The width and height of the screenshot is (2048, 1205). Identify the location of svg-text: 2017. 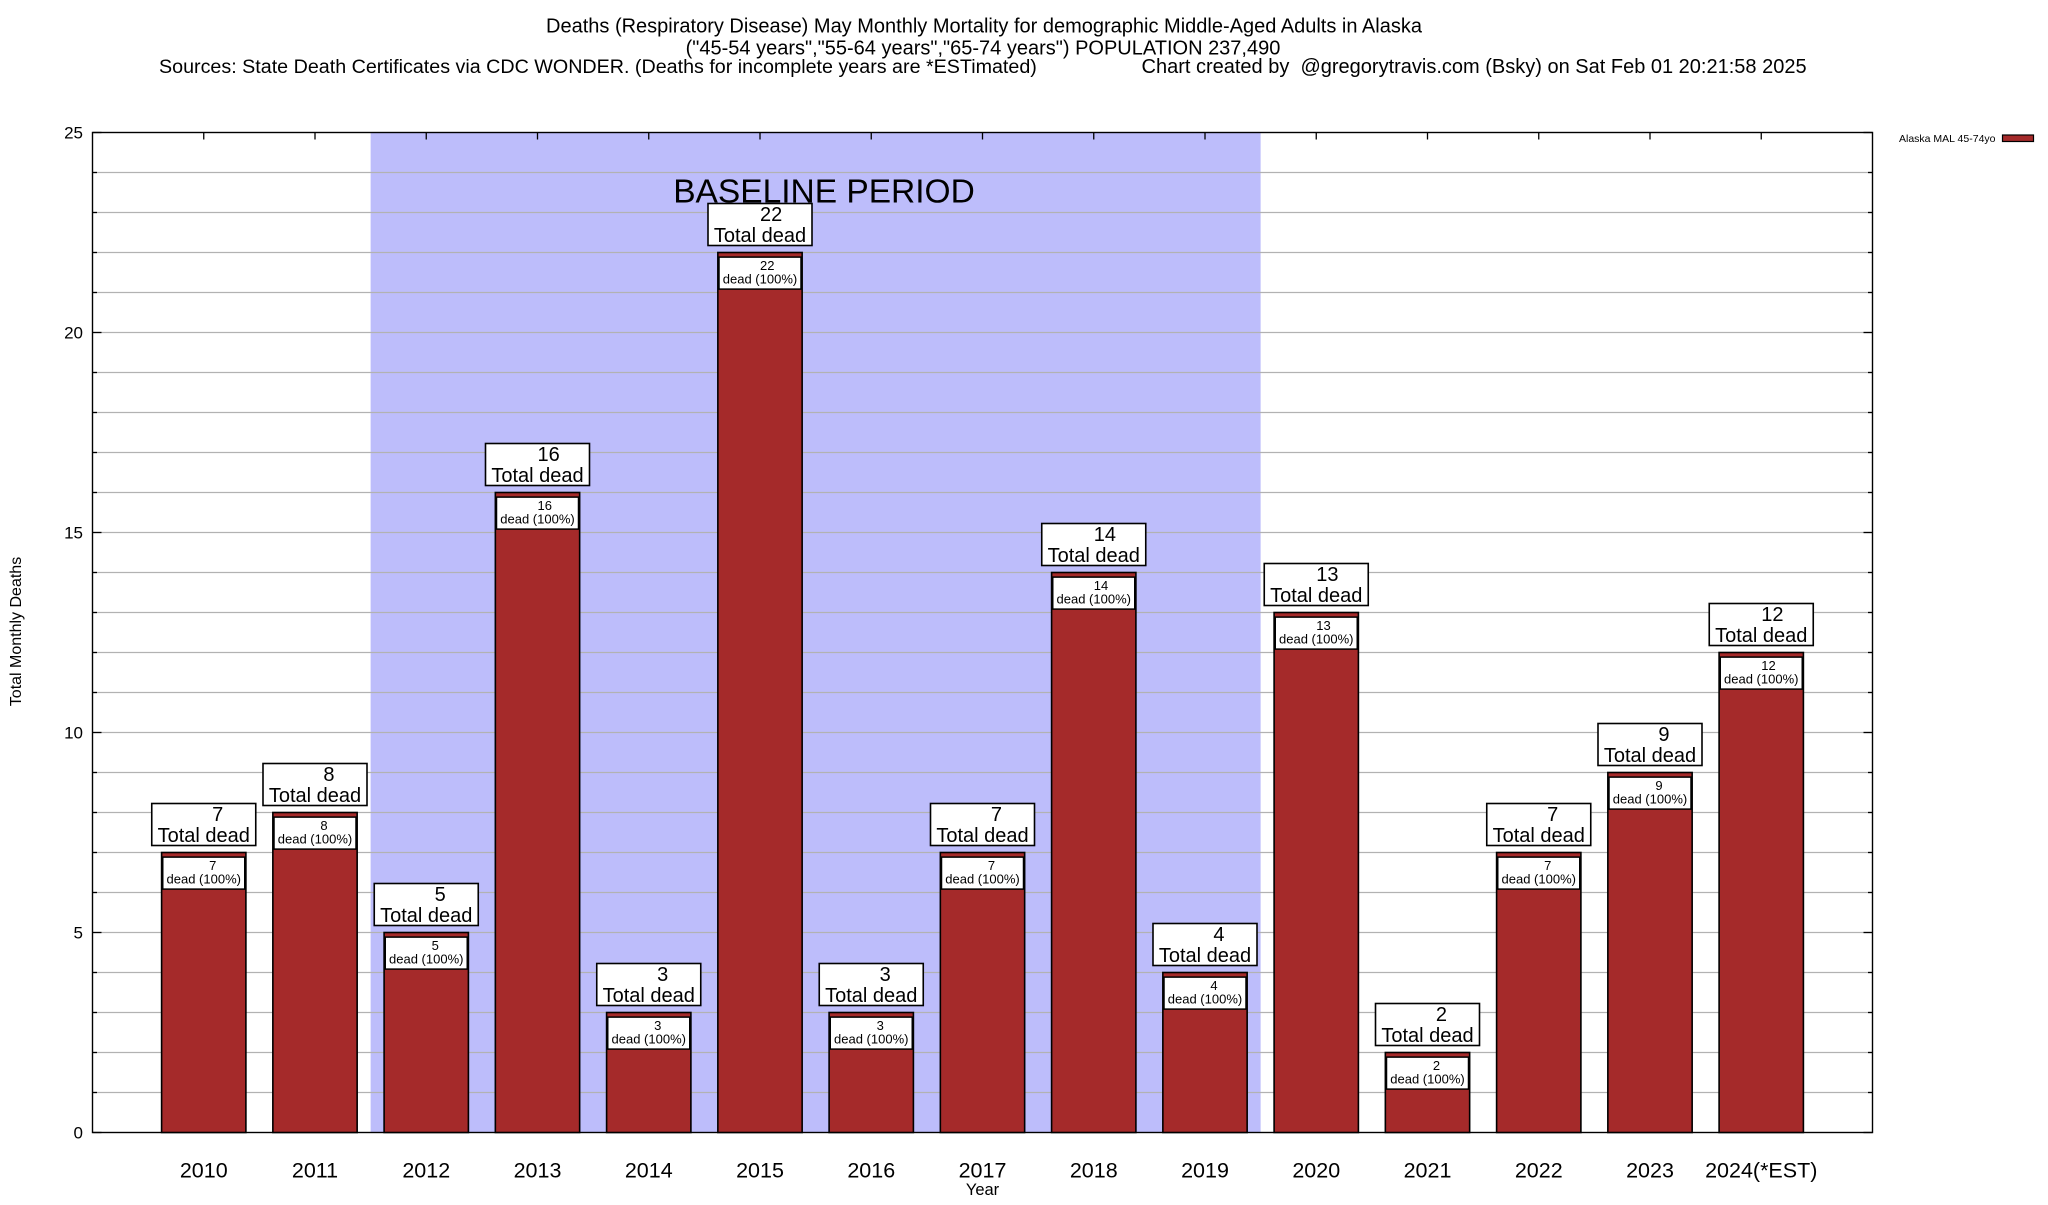
(983, 1171).